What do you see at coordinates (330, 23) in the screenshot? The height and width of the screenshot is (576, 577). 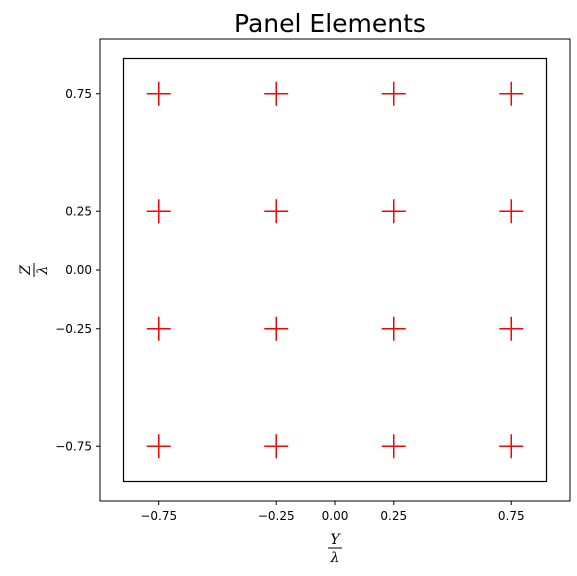 I see `chart-title: Panel Elements` at bounding box center [330, 23].